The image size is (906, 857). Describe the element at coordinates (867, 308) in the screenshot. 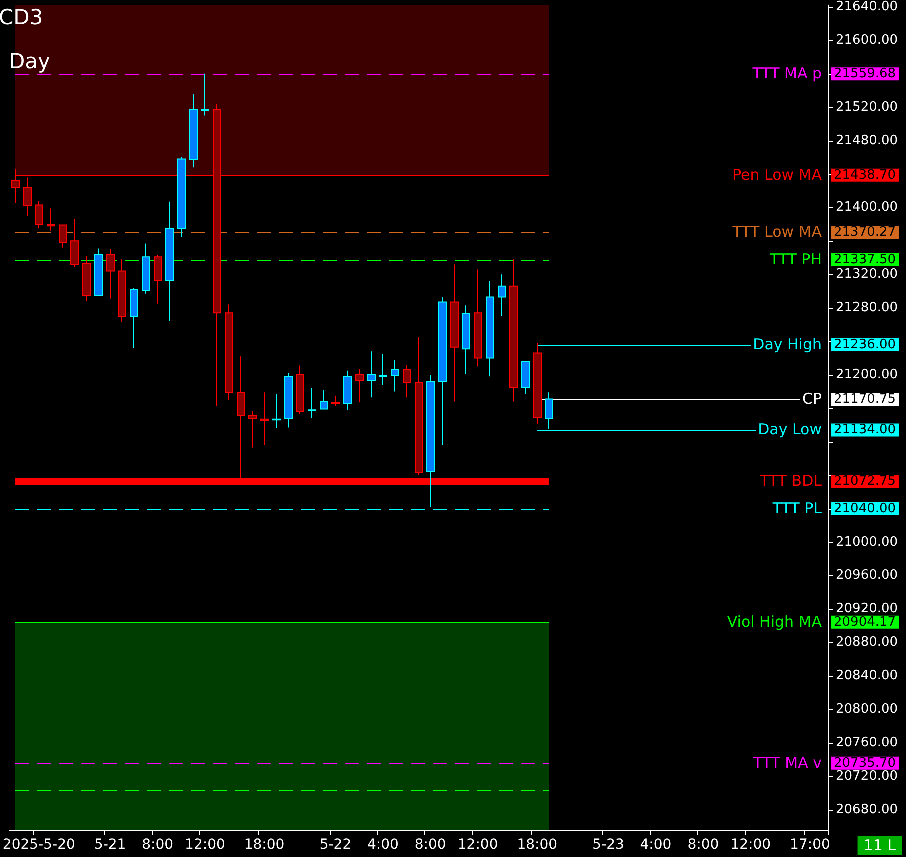

I see `y-tick-label: 21280.00` at that location.